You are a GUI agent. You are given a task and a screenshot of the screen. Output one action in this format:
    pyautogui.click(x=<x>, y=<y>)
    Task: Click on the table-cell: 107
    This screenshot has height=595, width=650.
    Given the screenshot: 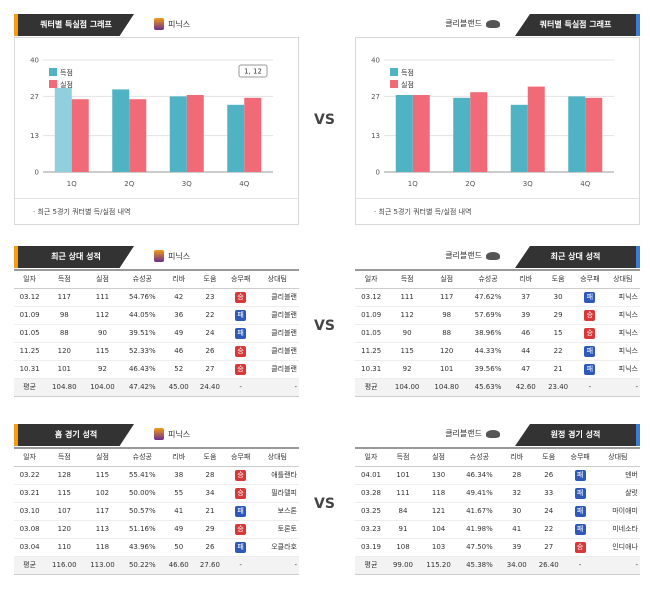 What is the action you would take?
    pyautogui.click(x=64, y=511)
    